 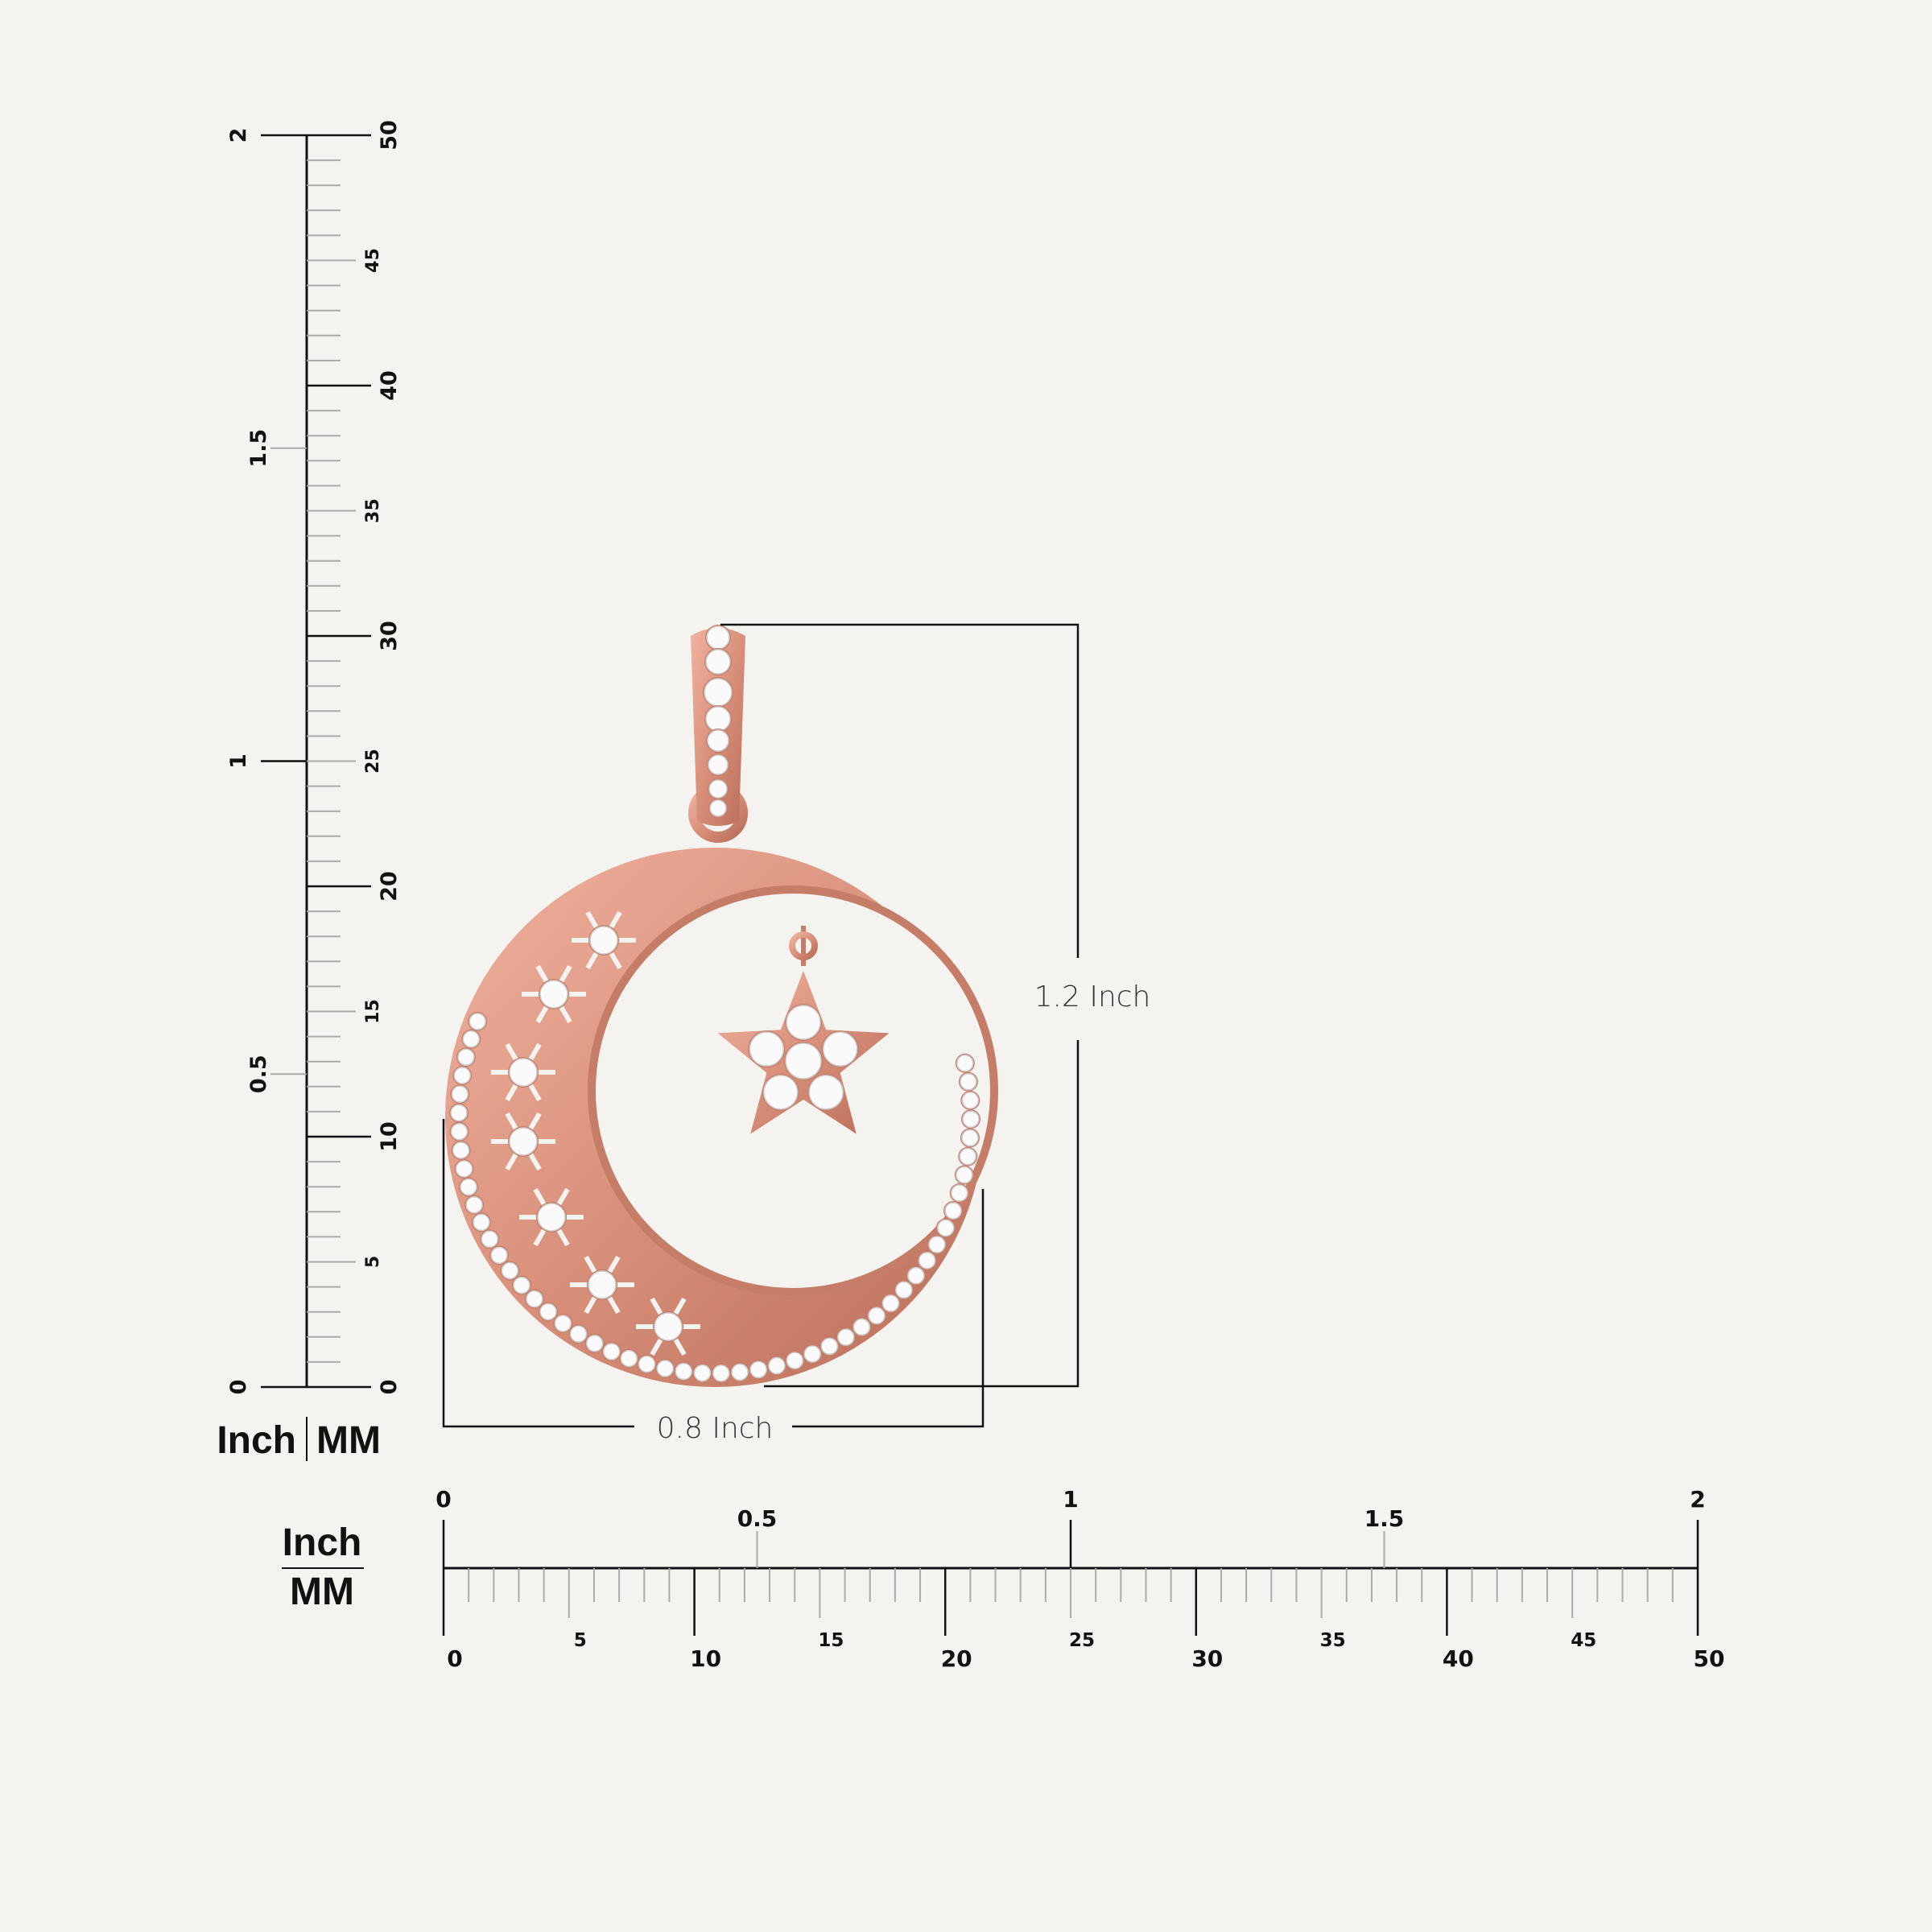 What do you see at coordinates (715, 1428) in the screenshot?
I see `width-dimension-label: 0.8 Inch` at bounding box center [715, 1428].